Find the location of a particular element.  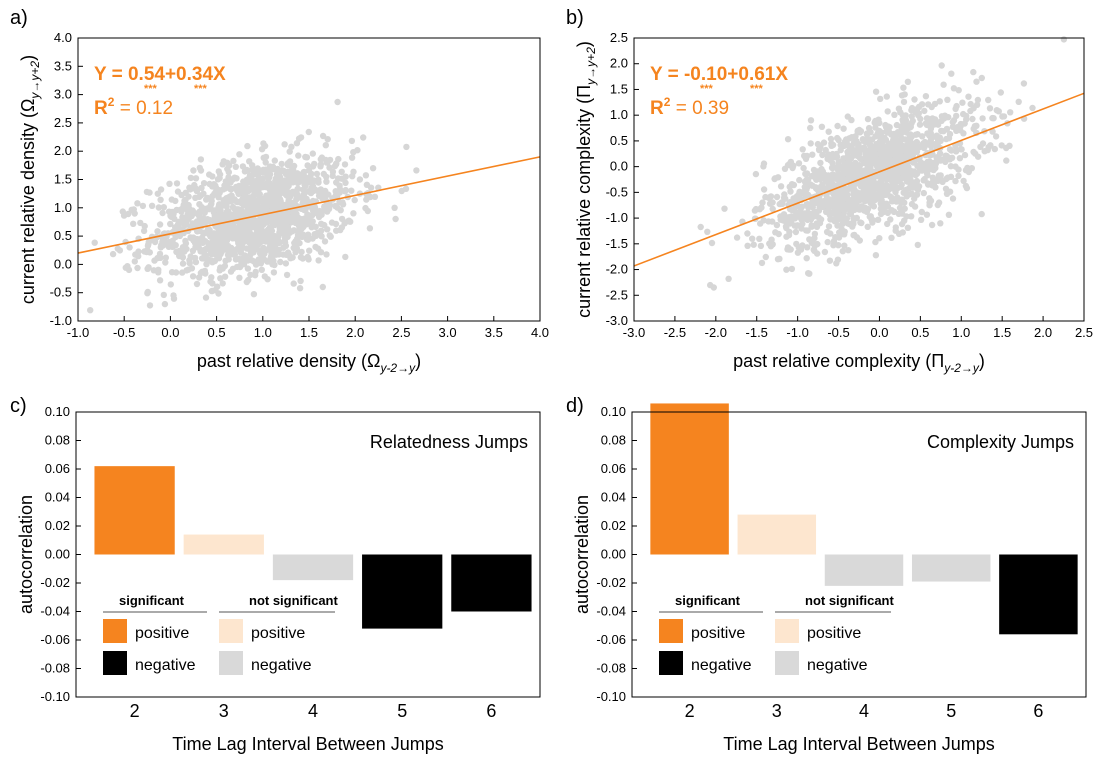

r-squared-sup: 2 is located at coordinates (111, 102).